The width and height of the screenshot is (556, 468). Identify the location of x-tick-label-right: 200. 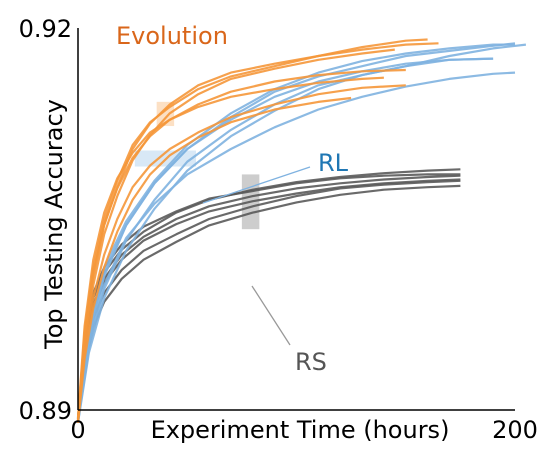
(515, 430).